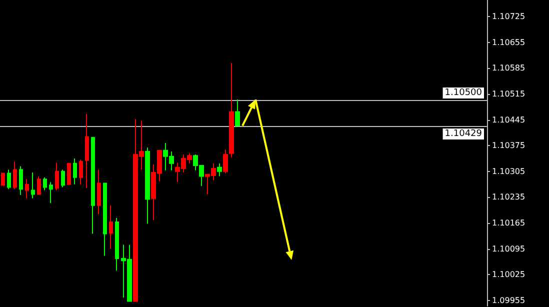 Image resolution: width=549 pixels, height=307 pixels. What do you see at coordinates (463, 93) in the screenshot?
I see `ref-line-label: 1.10500` at bounding box center [463, 93].